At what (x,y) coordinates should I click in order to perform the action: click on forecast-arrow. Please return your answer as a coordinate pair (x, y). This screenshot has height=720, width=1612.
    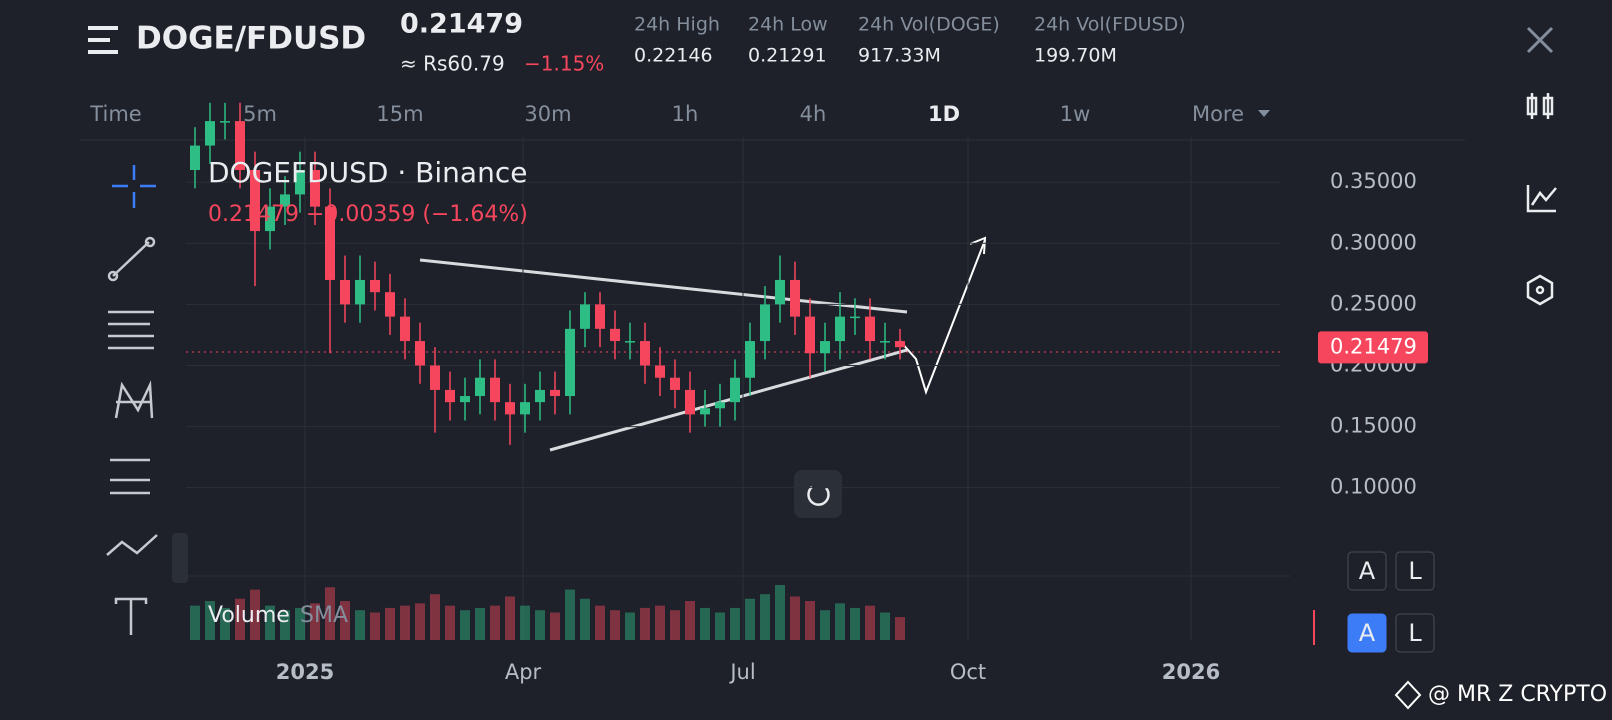
    Looking at the image, I should click on (942, 317).